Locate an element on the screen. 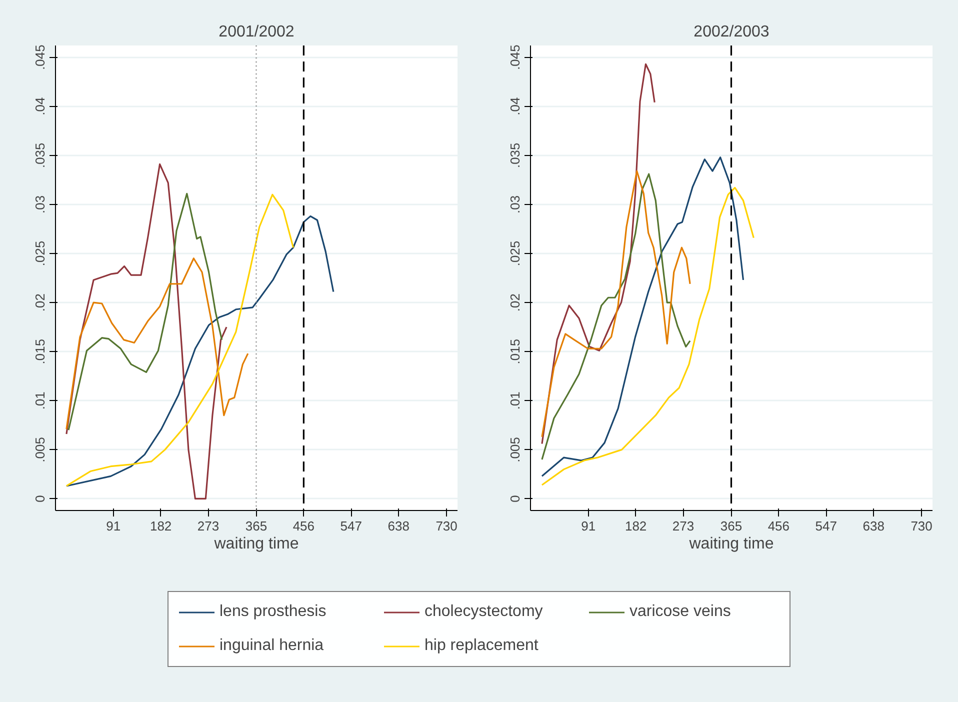 The image size is (958, 702). legend-label: cholecystectomy is located at coordinates (484, 611).